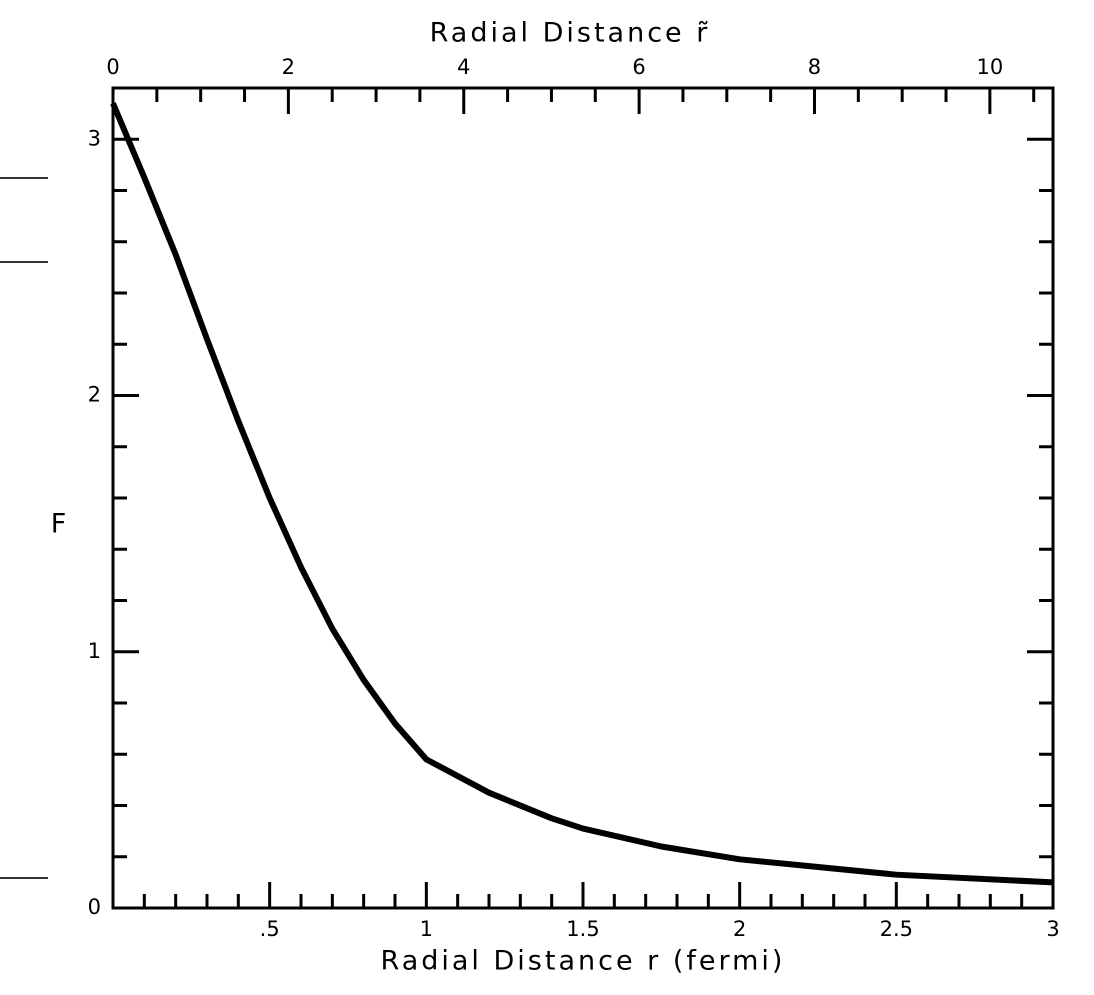 The image size is (1094, 995). Describe the element at coordinates (1052, 929) in the screenshot. I see `x-tick-label: 3` at that location.